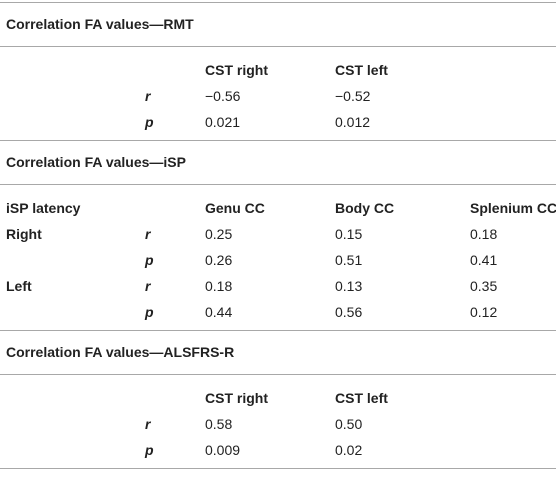 Image resolution: width=556 pixels, height=479 pixels. What do you see at coordinates (349, 260) in the screenshot?
I see `value: 0.51` at bounding box center [349, 260].